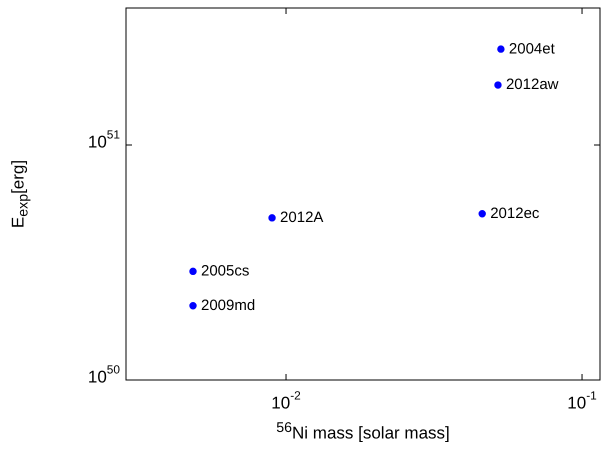 The height and width of the screenshot is (455, 616). Describe the element at coordinates (363, 432) in the screenshot. I see `x-axis-title: $^{56}$Ni mass [solar mass]` at that location.